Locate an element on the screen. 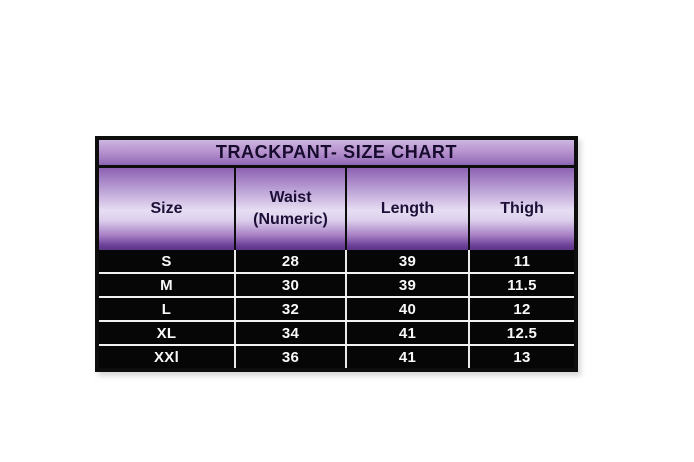 This screenshot has height=462, width=694. thigh-cell: 11.5 is located at coordinates (522, 285).